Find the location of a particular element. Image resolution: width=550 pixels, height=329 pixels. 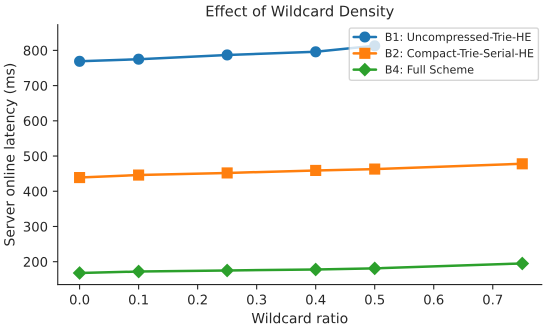

legend-label: B1: Uncompressed-Trie-HE is located at coordinates (458, 38).